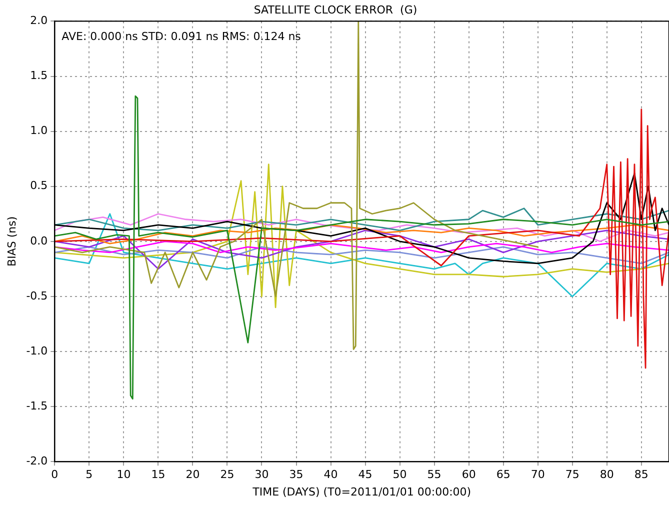 The height and width of the screenshot is (505, 669). What do you see at coordinates (607, 475) in the screenshot?
I see `x-tick-label: 80` at bounding box center [607, 475].